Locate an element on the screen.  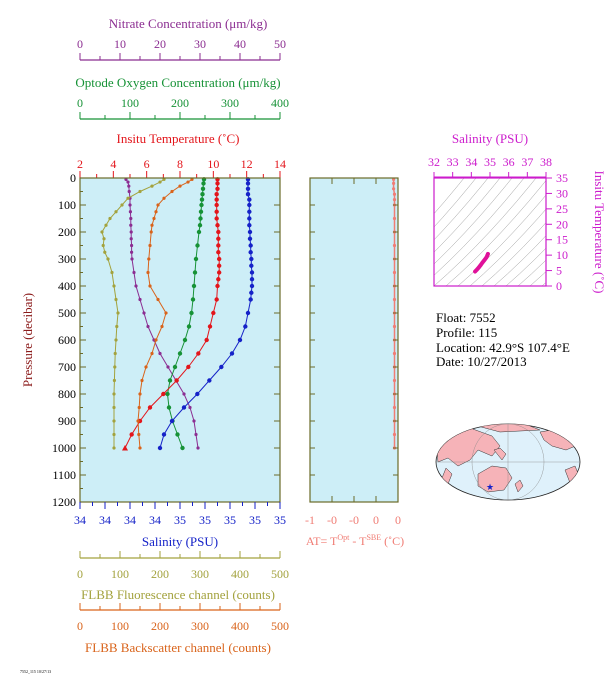
bb-tick-label: 500 is located at coordinates (280, 626).